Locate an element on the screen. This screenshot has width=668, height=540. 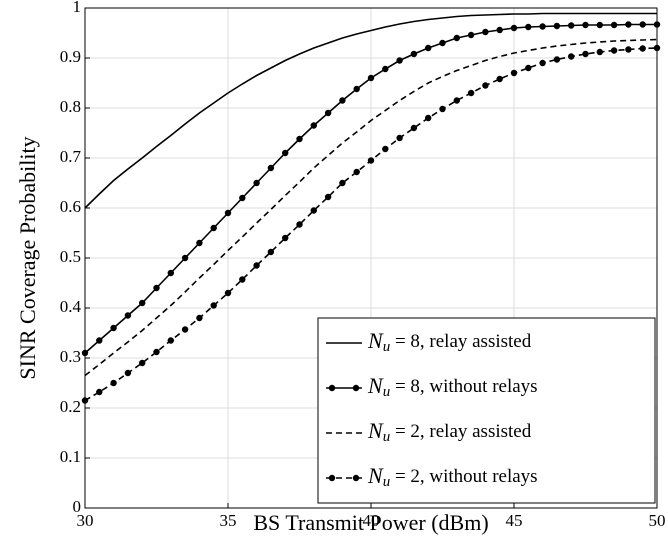
y-tick-label: 0.9 is located at coordinates (70, 56).